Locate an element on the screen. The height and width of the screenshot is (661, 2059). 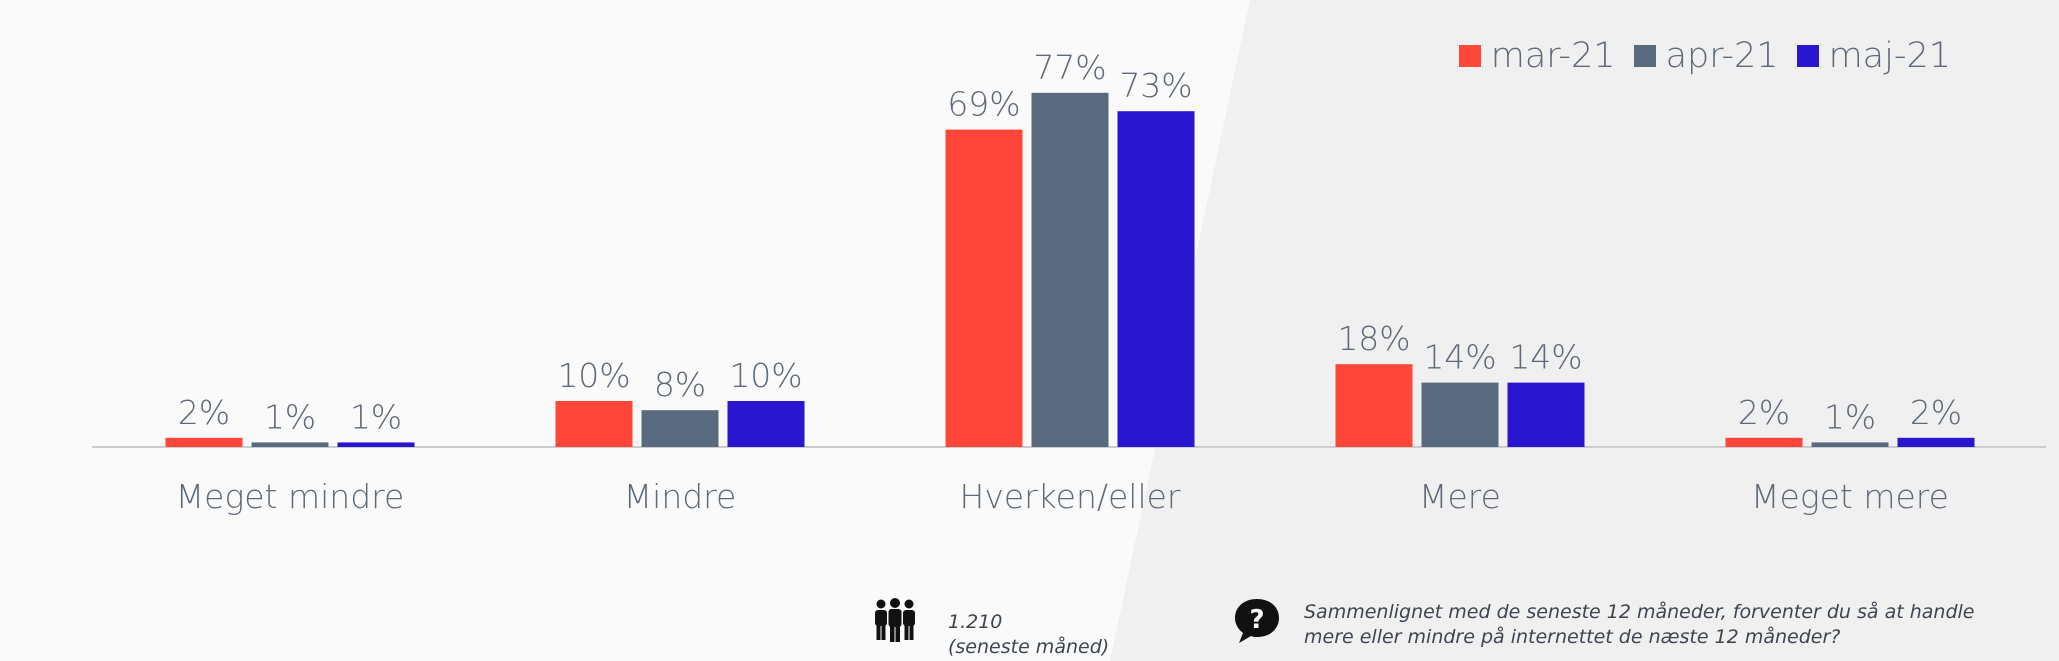
sample-size-text: 1.210 (seneste måned) is located at coordinates (1028, 635).